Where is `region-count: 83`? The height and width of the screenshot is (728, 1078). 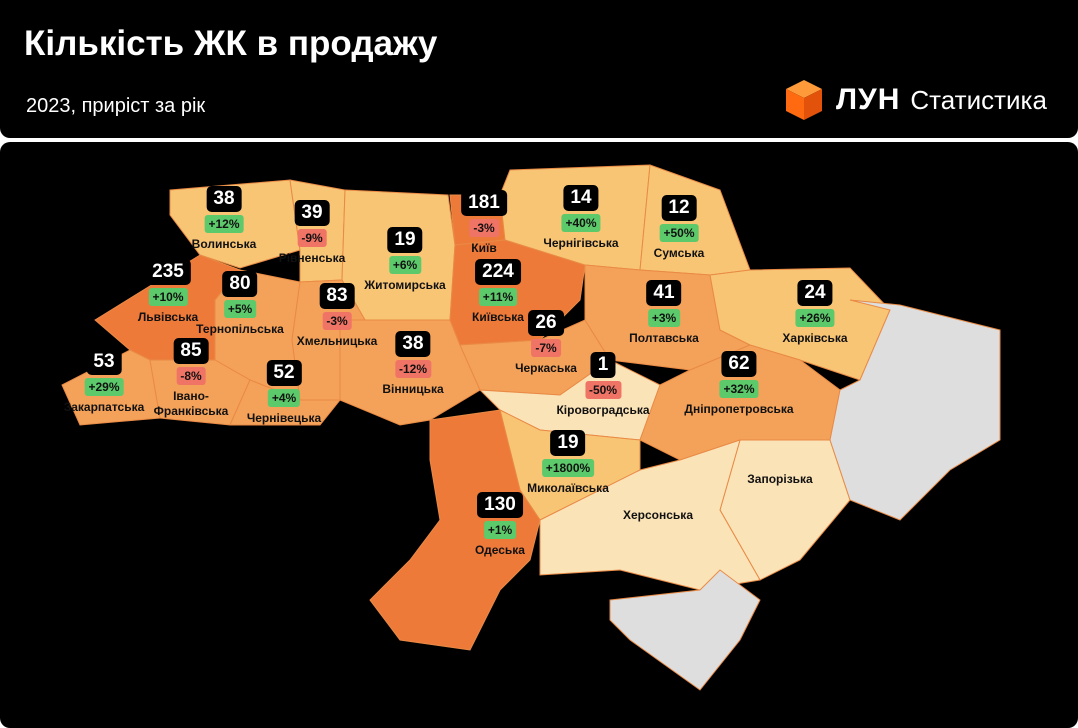 region-count: 83 is located at coordinates (337, 296).